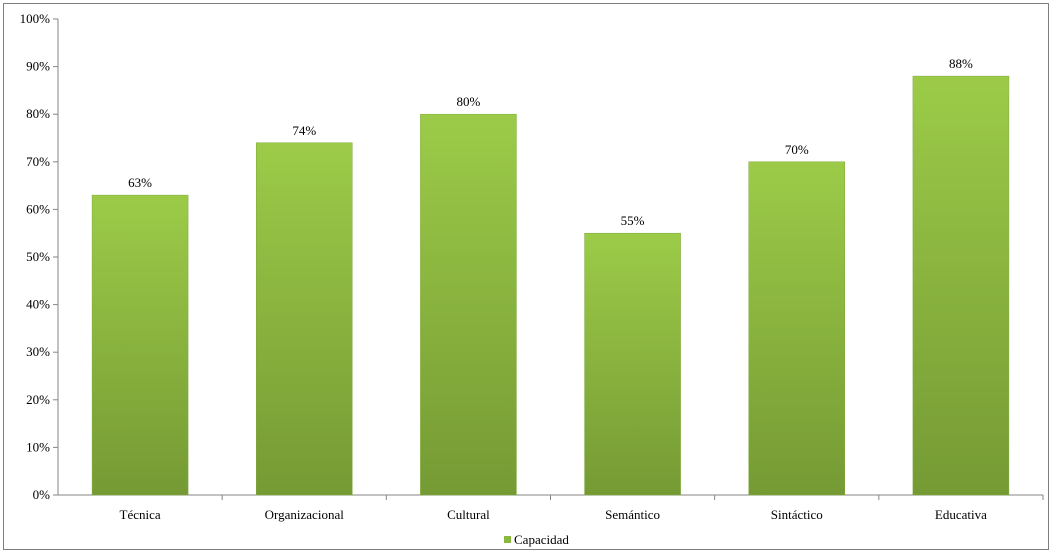 The image size is (1053, 554). What do you see at coordinates (38, 399) in the screenshot?
I see `y-tick-label: 20%` at bounding box center [38, 399].